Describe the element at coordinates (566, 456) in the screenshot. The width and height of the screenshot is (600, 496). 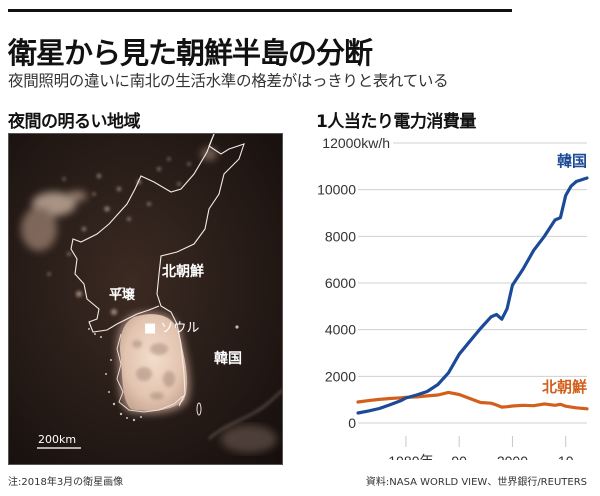
I see `x-tick-label: 10` at that location.